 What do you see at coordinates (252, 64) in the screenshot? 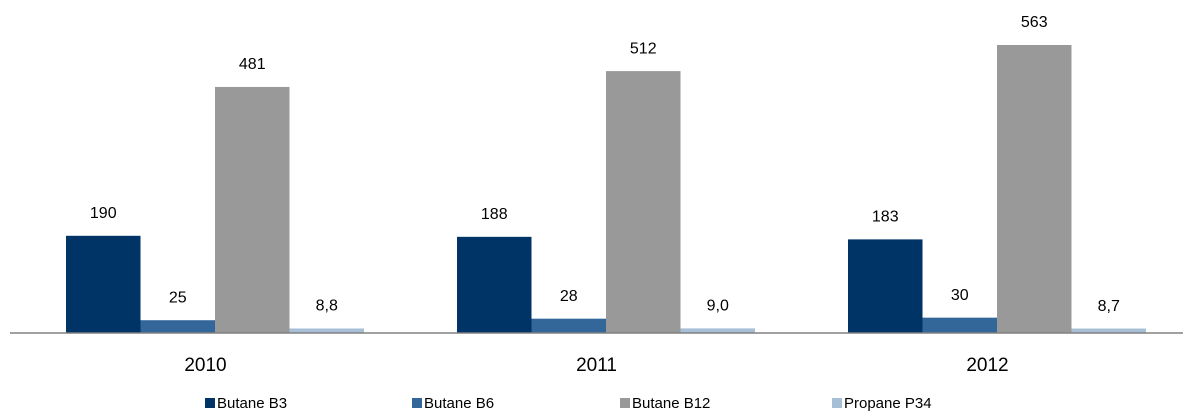
I see `data-label: 481` at bounding box center [252, 64].